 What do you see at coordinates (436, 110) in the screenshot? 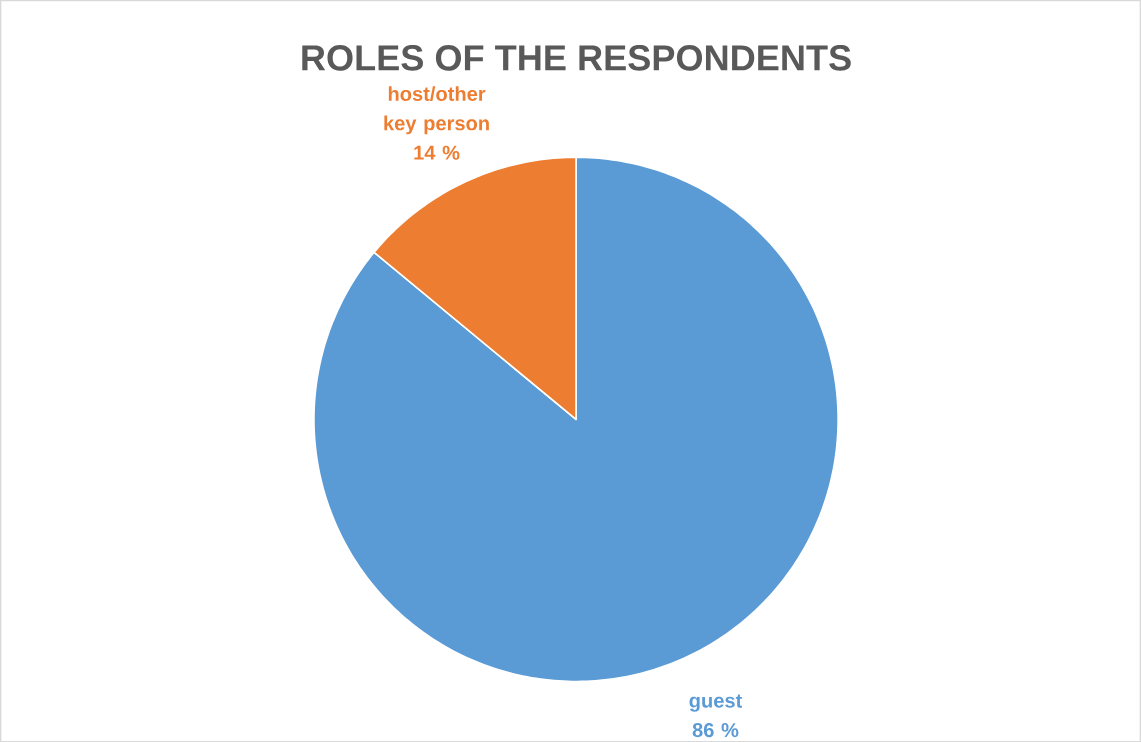
I see `slice-label: host/other key person` at bounding box center [436, 110].